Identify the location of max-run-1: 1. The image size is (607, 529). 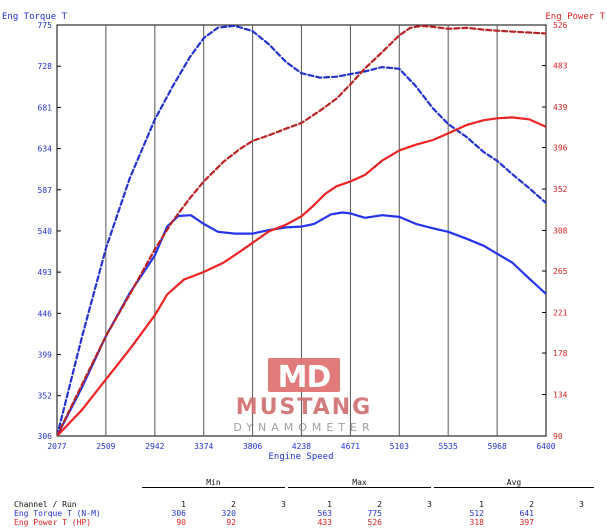
(329, 504).